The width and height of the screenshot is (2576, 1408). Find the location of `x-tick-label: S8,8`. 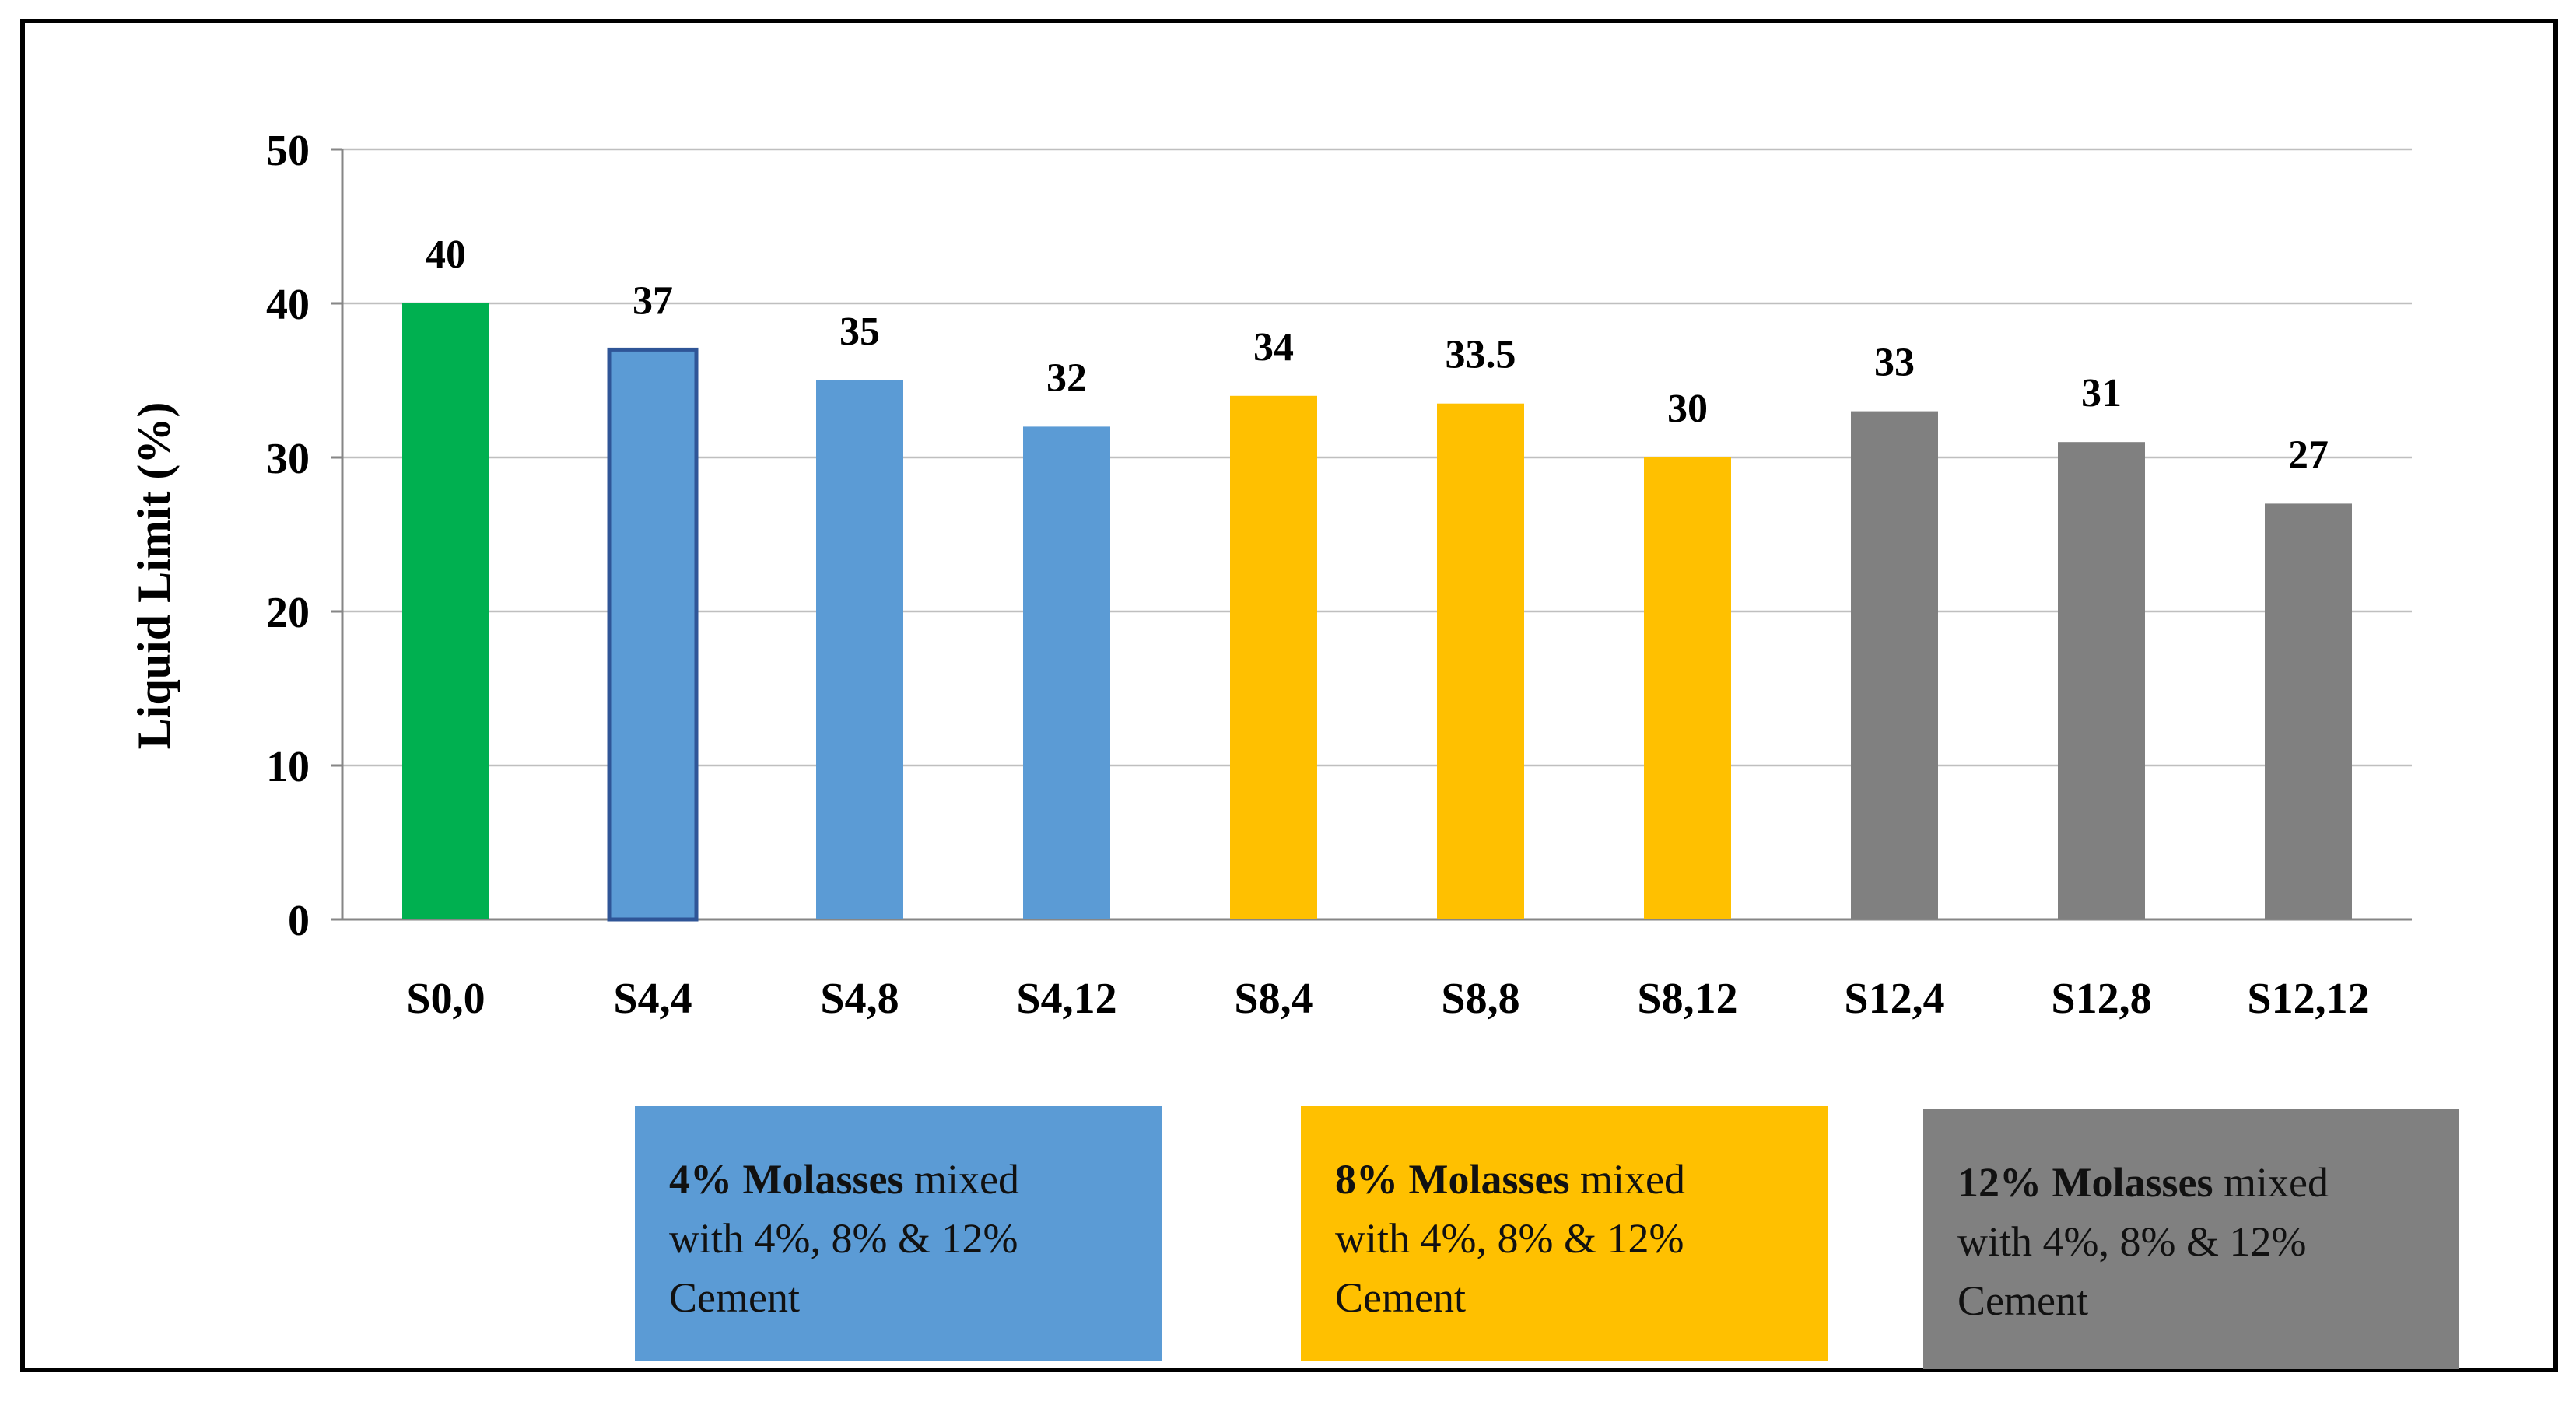

x-tick-label: S8,8 is located at coordinates (1480, 999).